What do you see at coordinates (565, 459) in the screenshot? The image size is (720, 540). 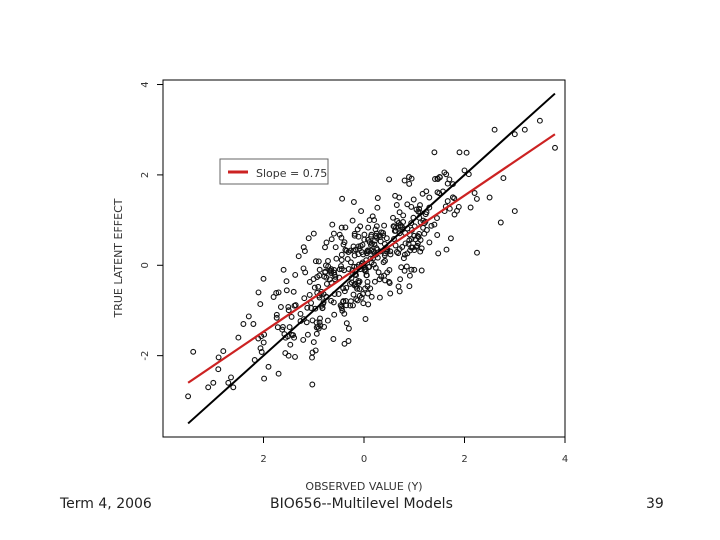 I see `x-tick-label: 4` at bounding box center [565, 459].